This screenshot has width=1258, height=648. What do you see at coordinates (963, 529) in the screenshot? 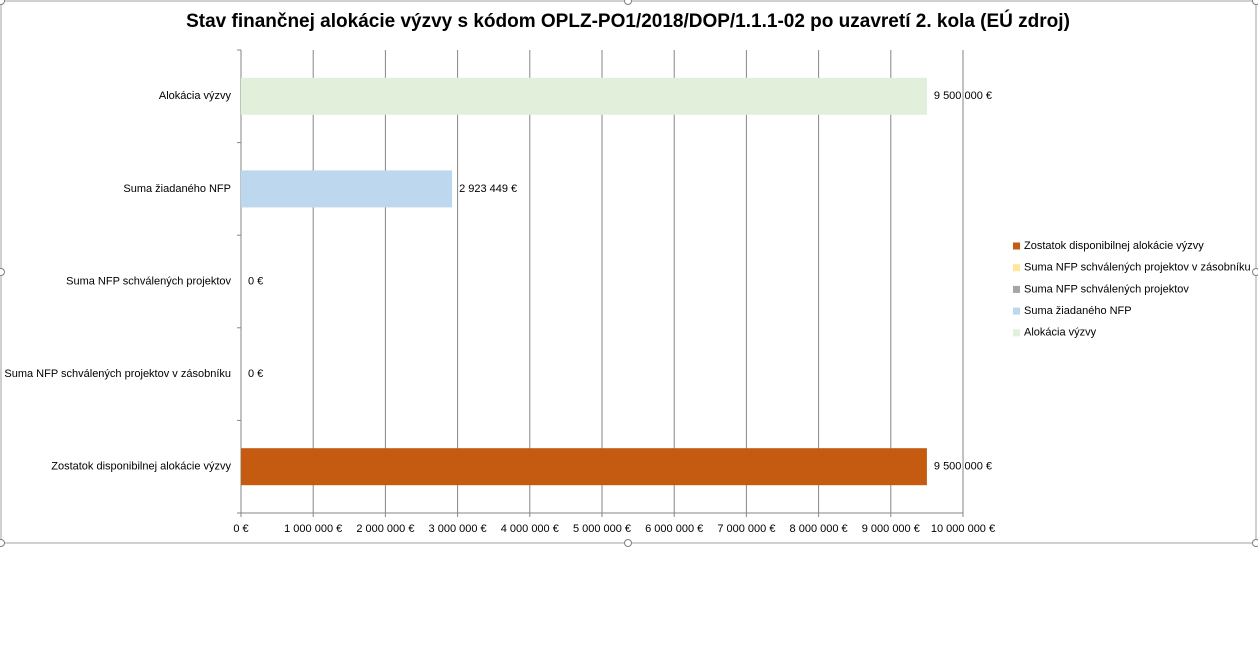
I see `x-tick-label: 10 000 000 €` at bounding box center [963, 529].